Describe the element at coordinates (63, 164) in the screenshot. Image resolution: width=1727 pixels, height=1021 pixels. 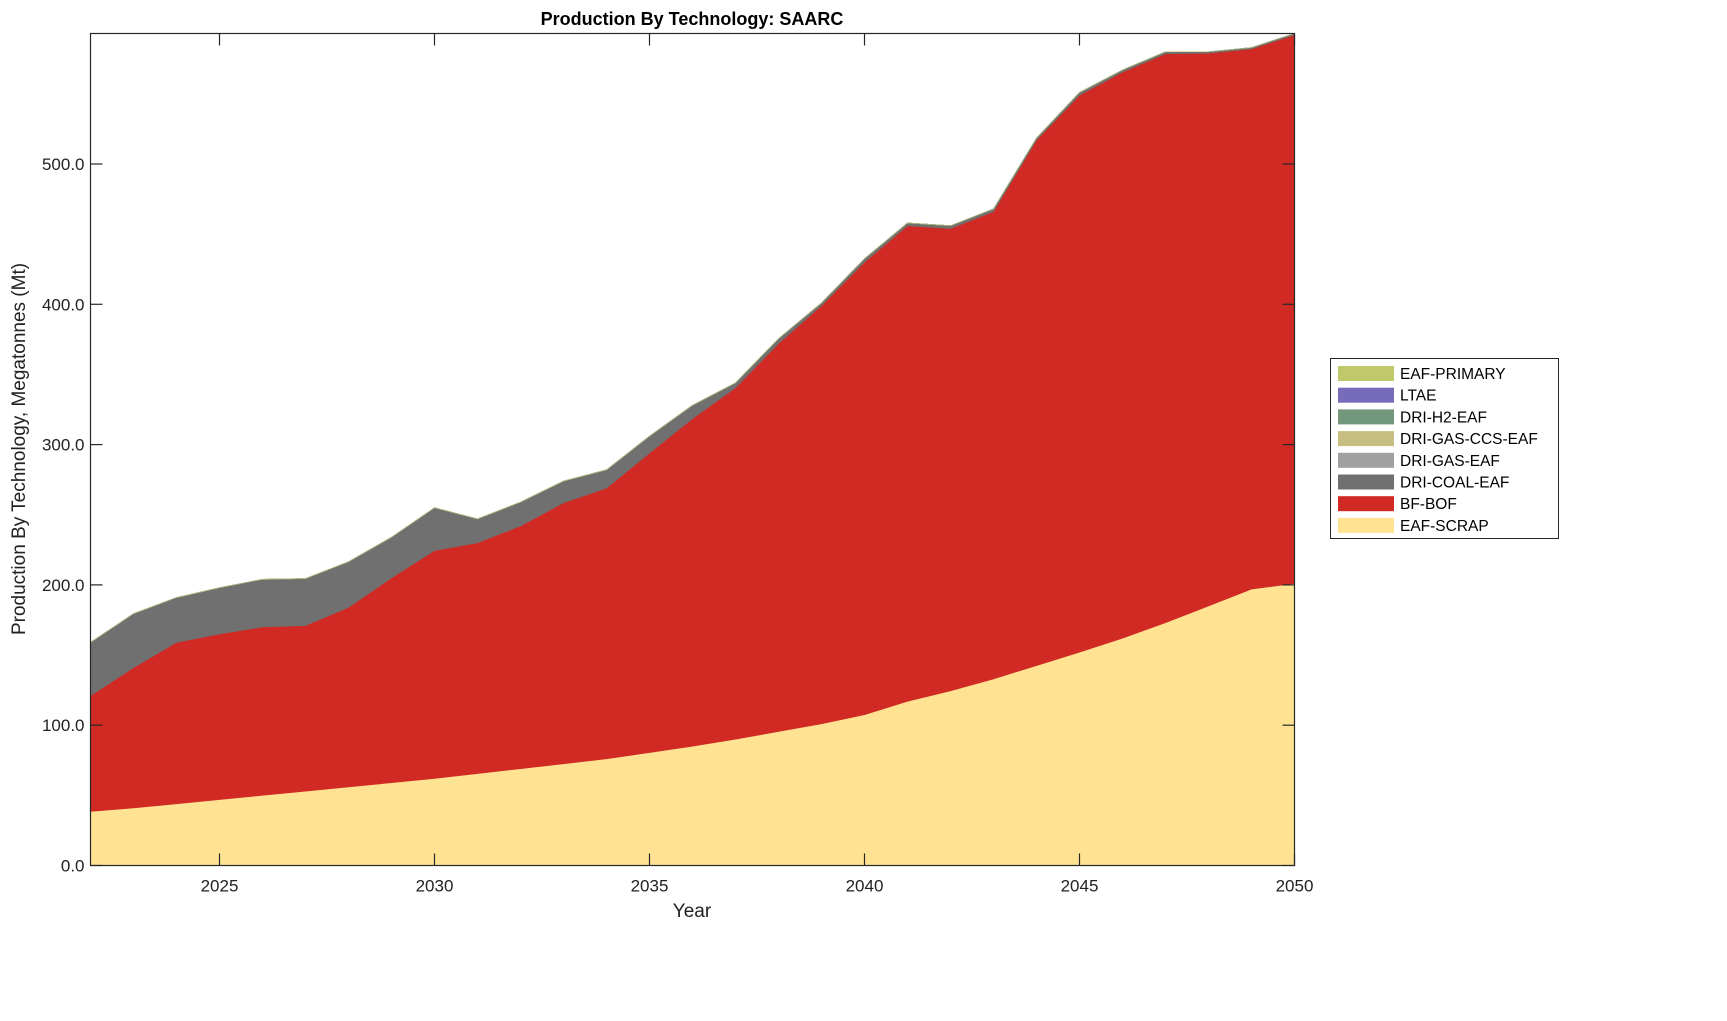
I see `y-tick-label: 500.0` at that location.